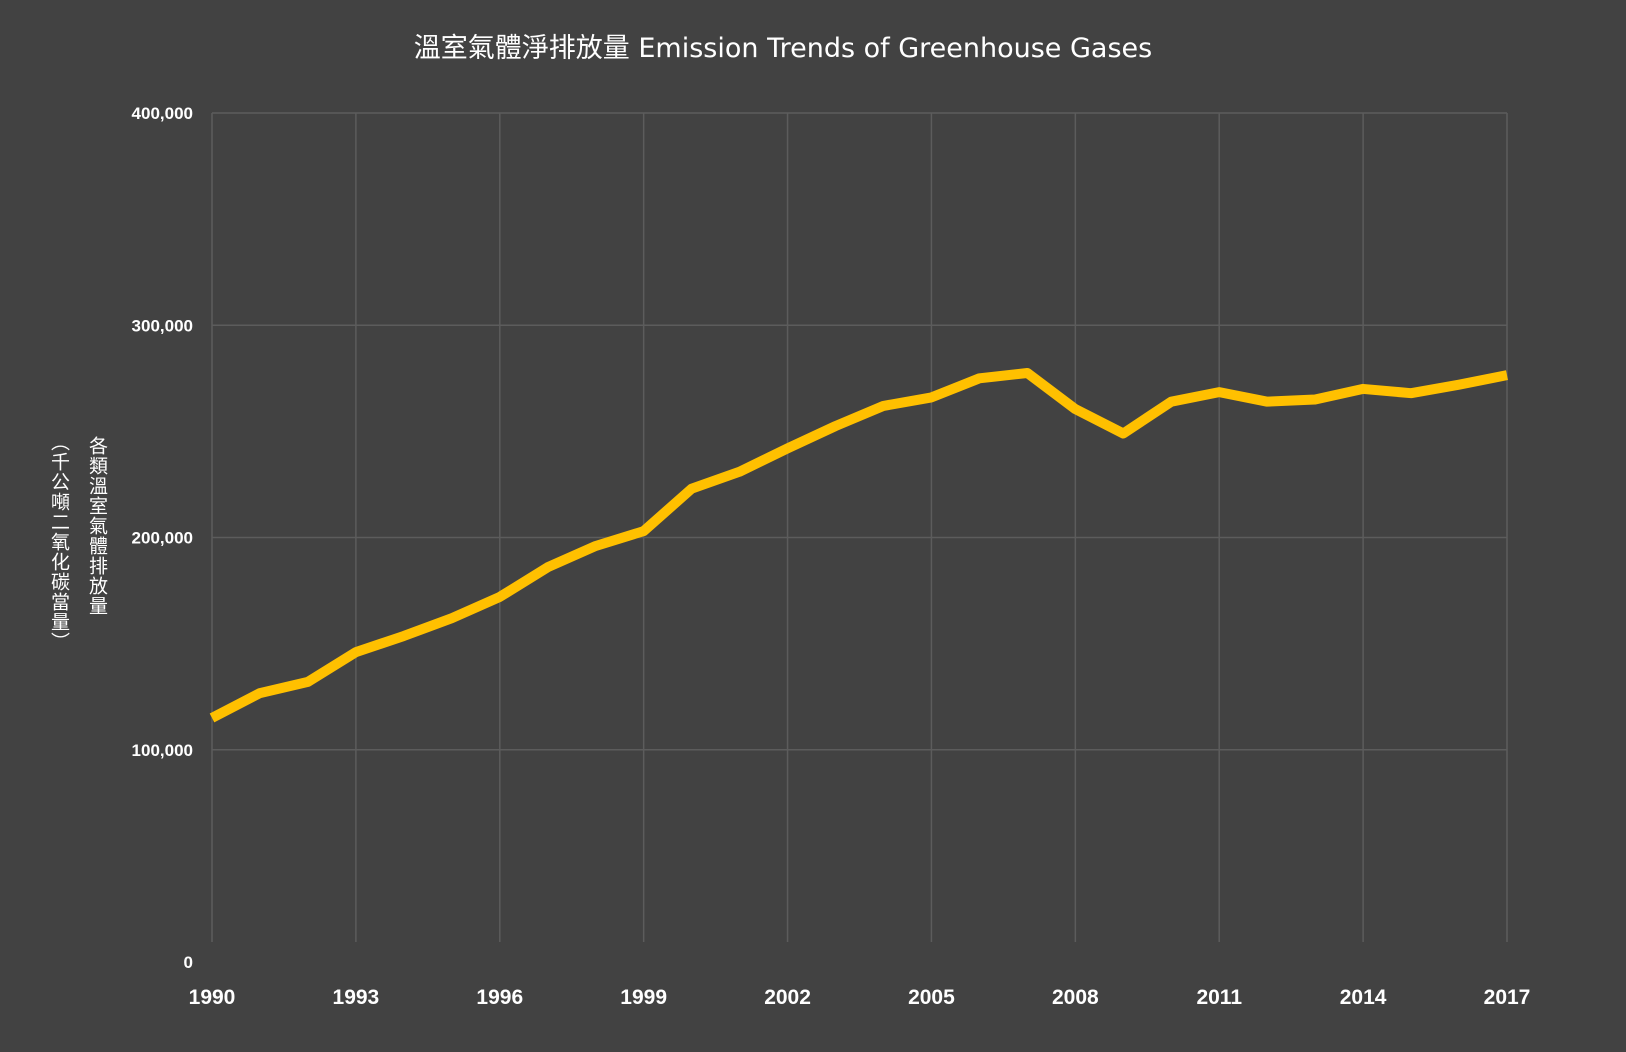 Image resolution: width=1626 pixels, height=1052 pixels. Describe the element at coordinates (162, 113) in the screenshot. I see `y-tick-label: 400,000` at that location.